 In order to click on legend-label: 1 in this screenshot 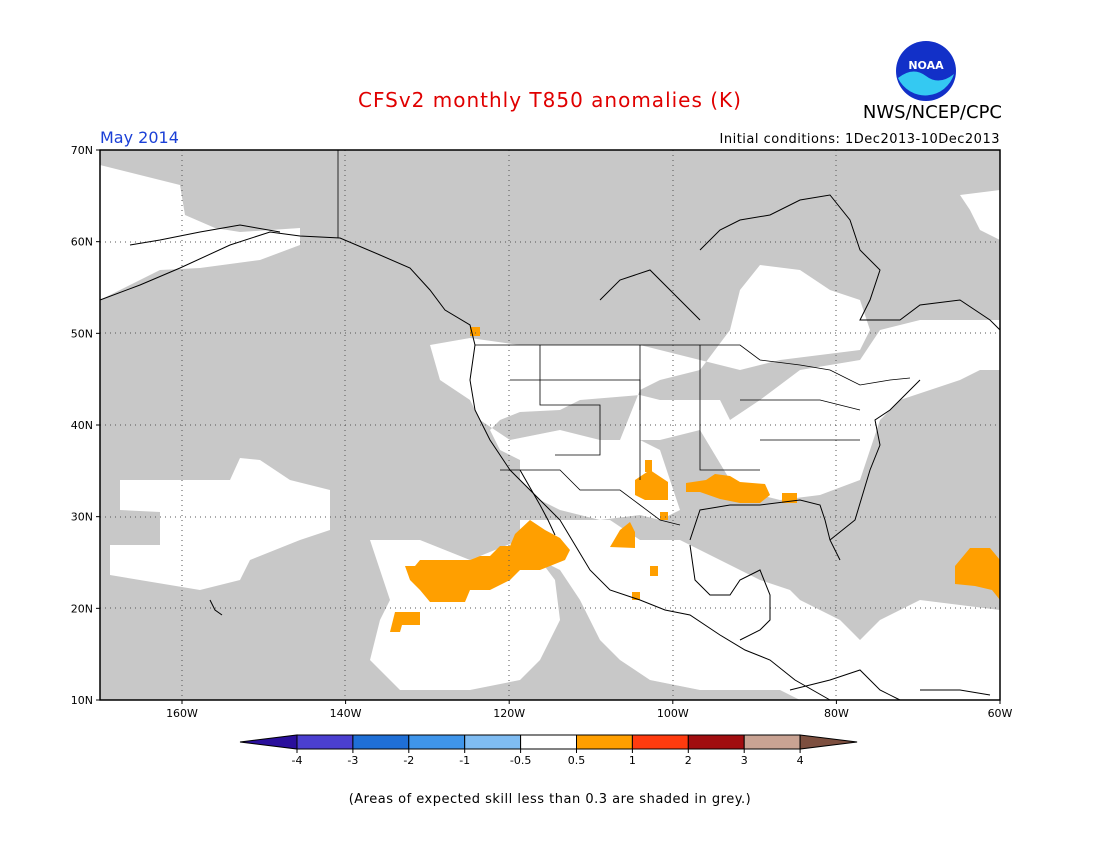, I will do `click(632, 760)`.